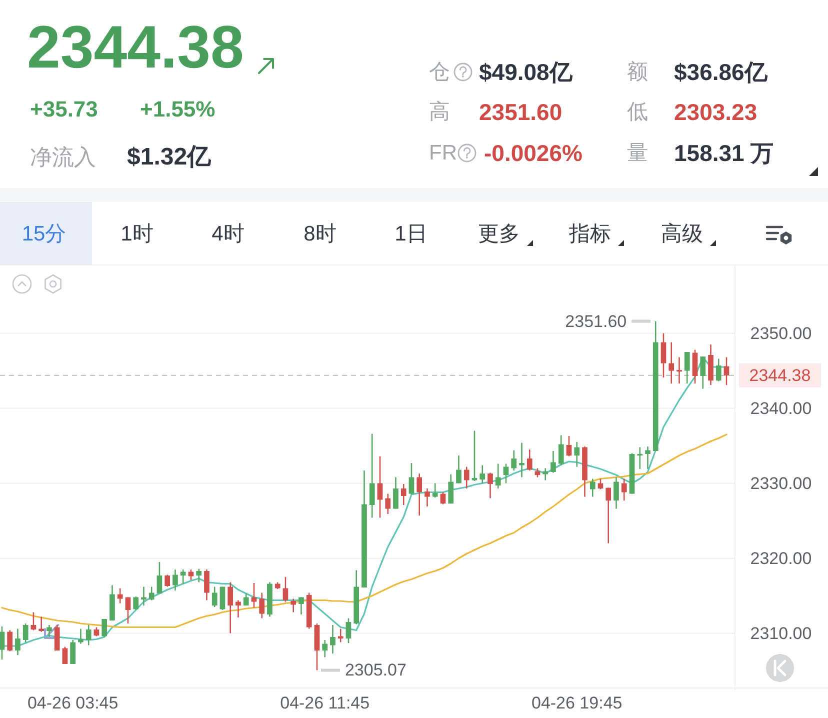  I want to click on text: 指标, so click(589, 234).